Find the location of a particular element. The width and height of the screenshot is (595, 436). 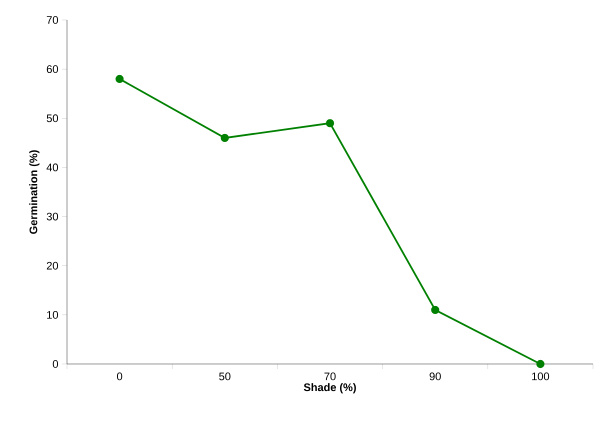

y-tick-label: 20 is located at coordinates (52, 266).